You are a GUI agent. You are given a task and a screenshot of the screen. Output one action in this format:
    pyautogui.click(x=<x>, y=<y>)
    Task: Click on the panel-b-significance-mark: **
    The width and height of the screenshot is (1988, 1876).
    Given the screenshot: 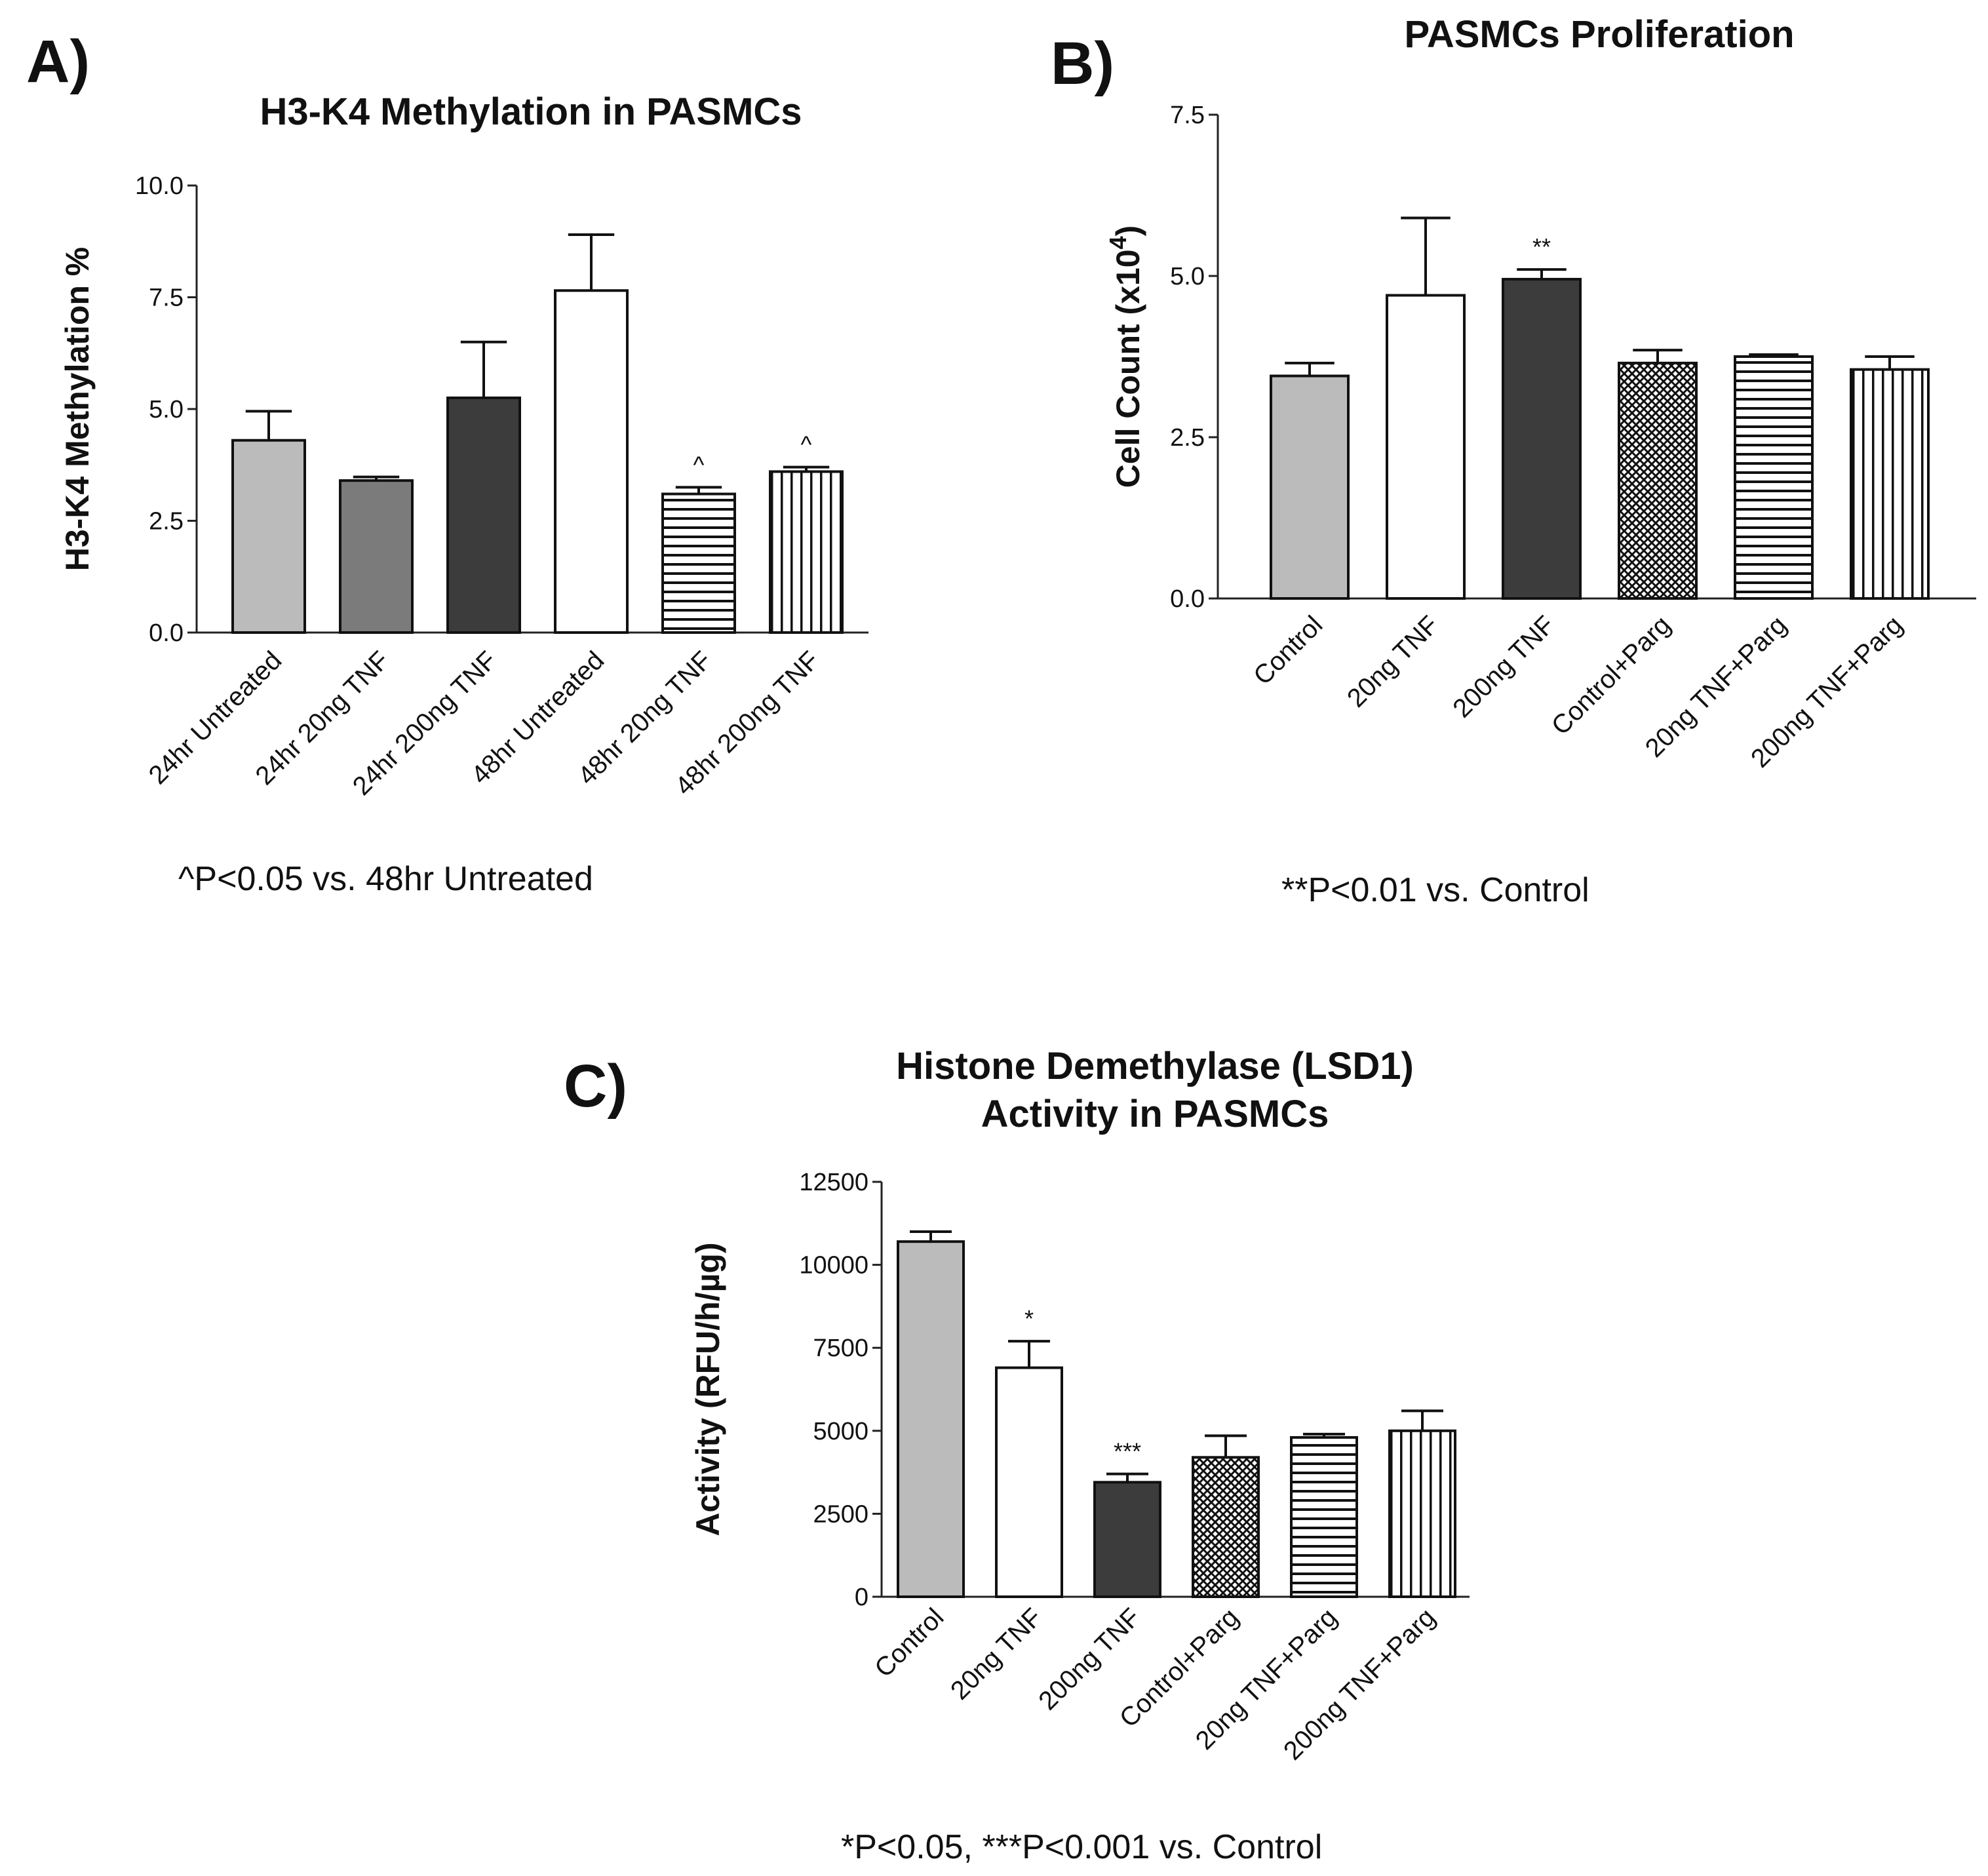 What is the action you would take?
    pyautogui.click(x=1541, y=246)
    